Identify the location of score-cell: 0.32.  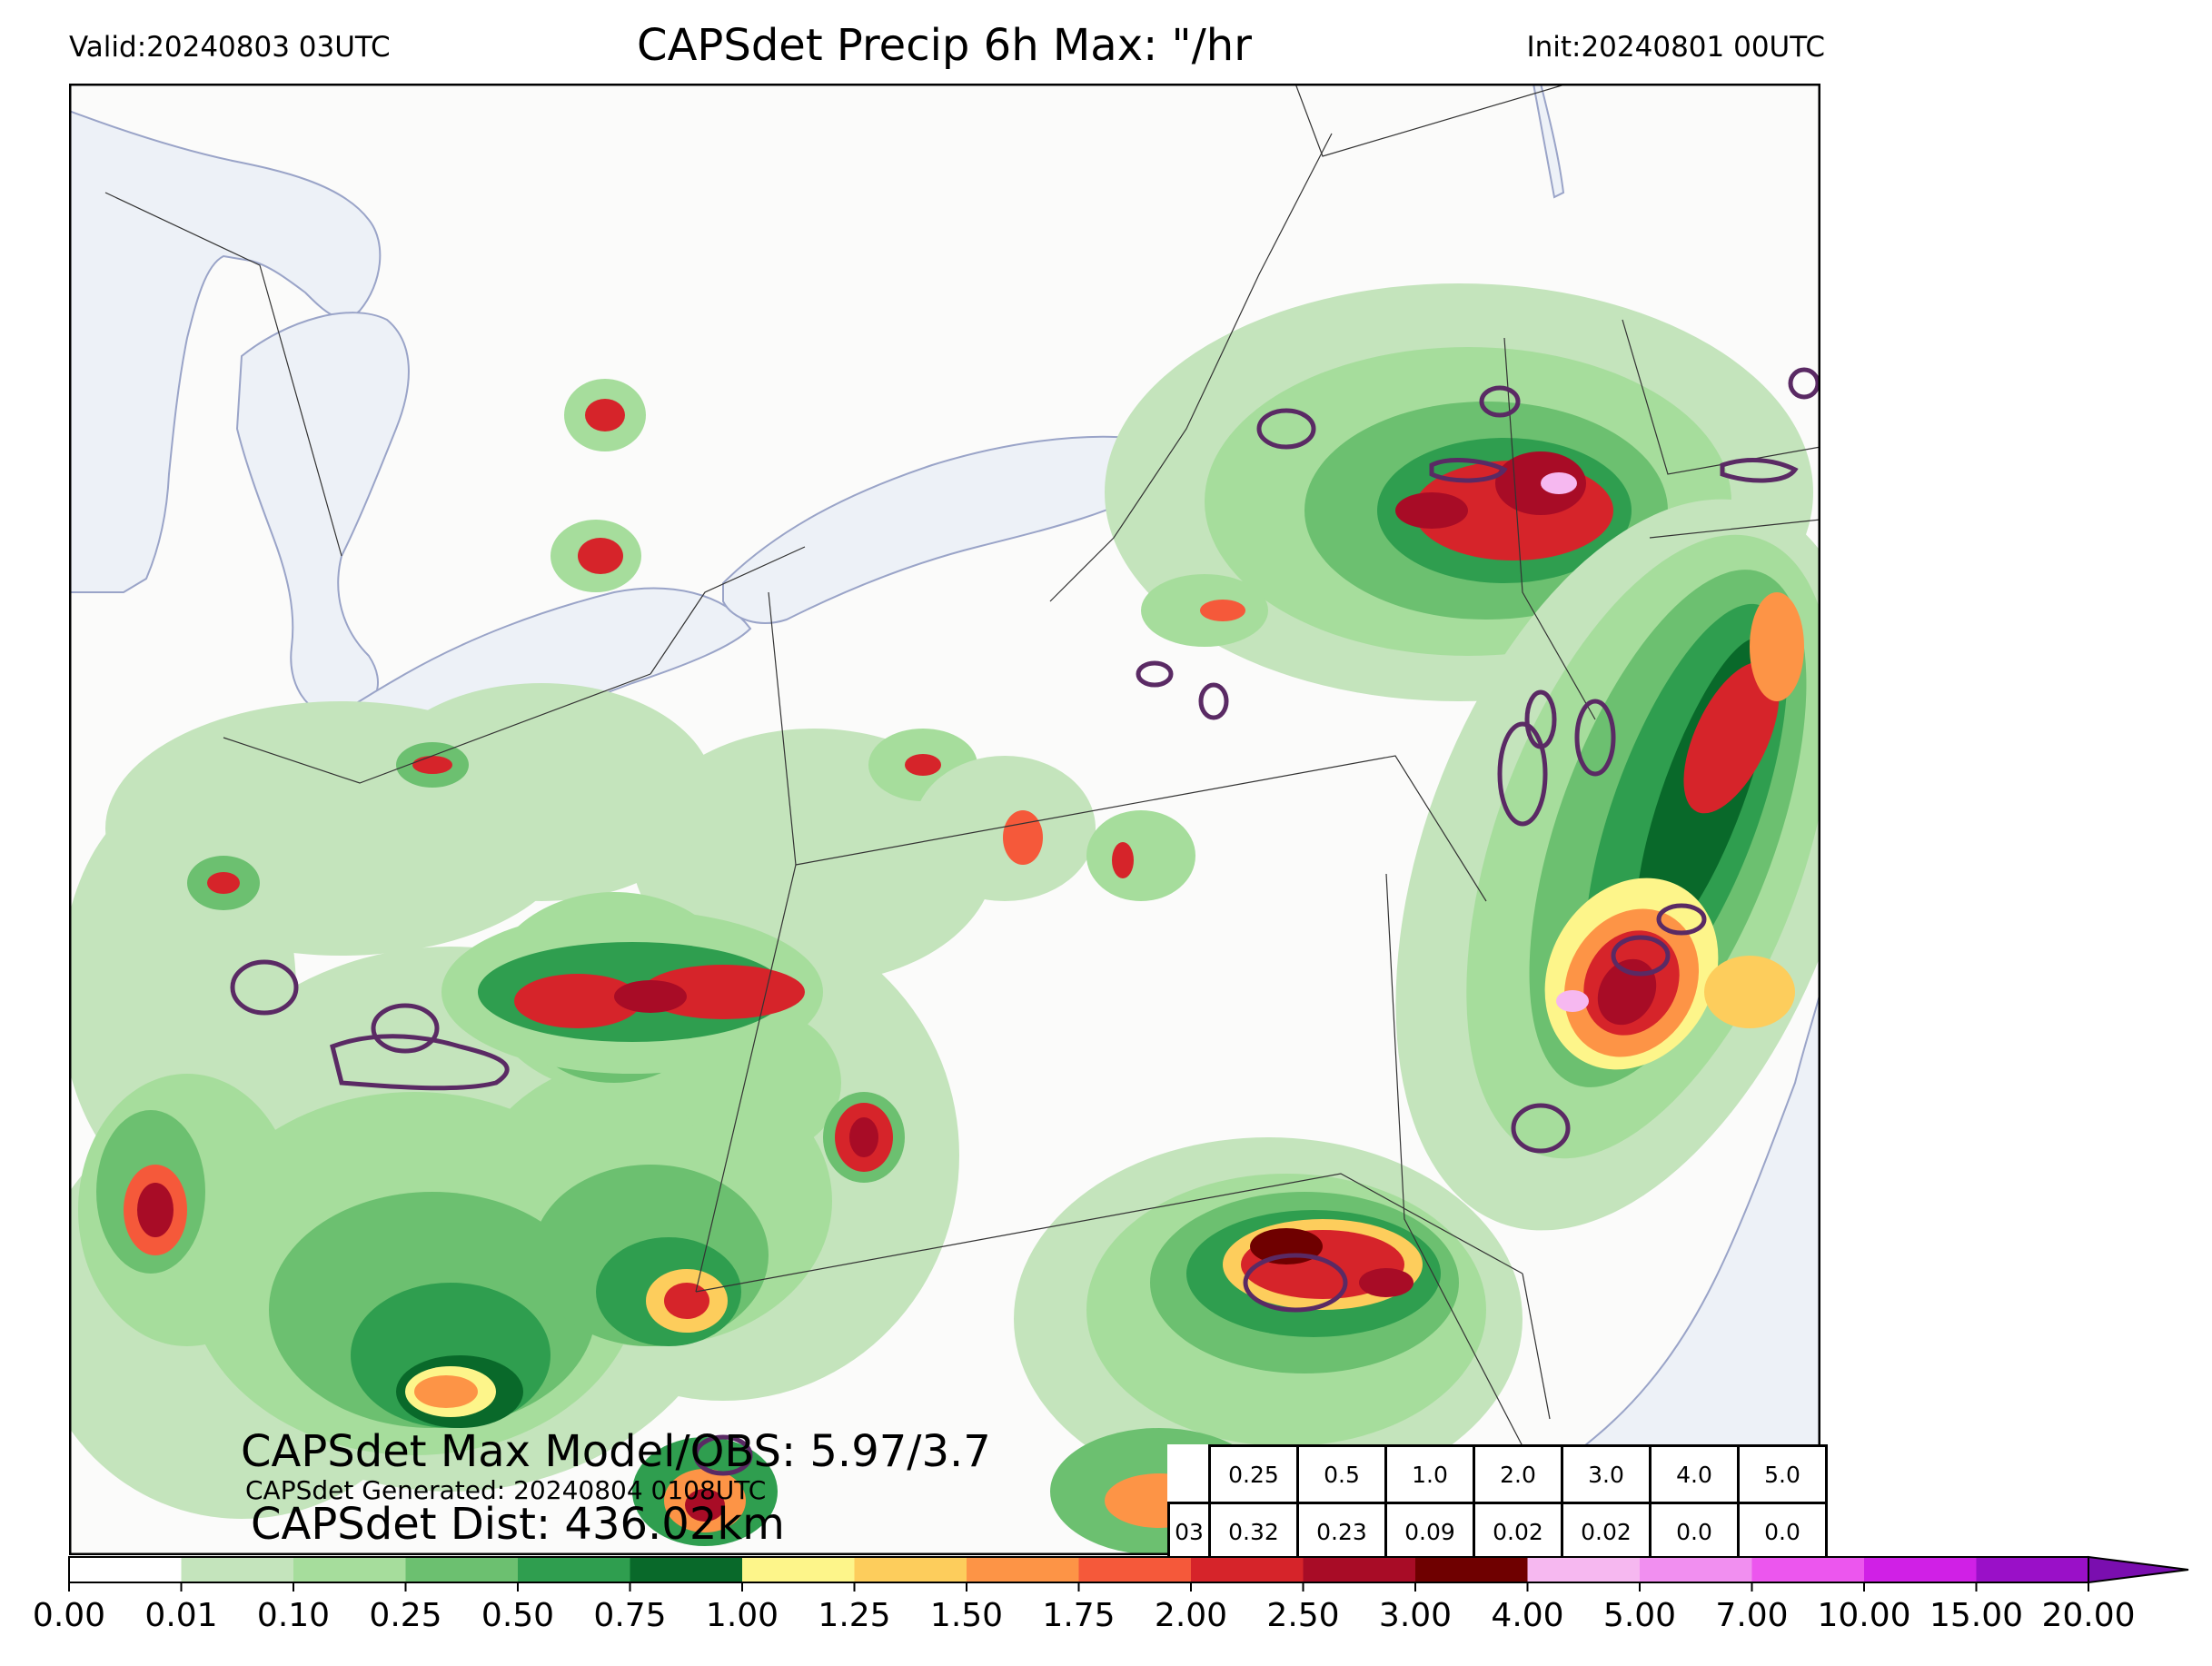
(1253, 1532).